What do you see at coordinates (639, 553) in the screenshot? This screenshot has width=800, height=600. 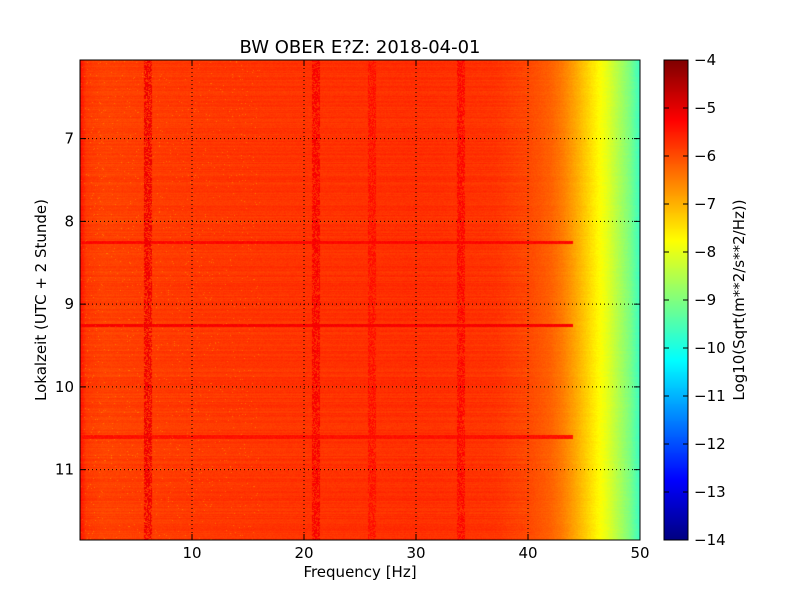 I see `x-tick-label: 50` at bounding box center [639, 553].